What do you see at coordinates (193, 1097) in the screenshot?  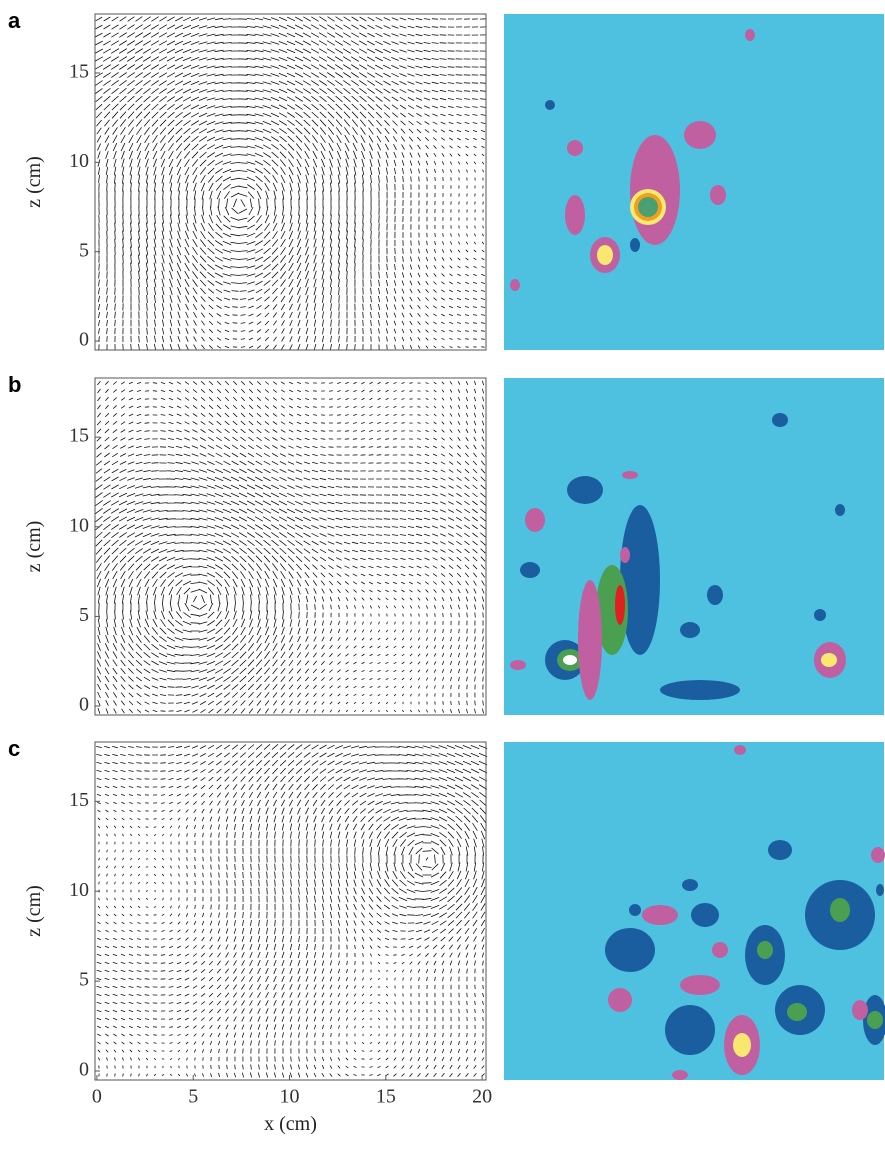 I see `x-tick-label: 5` at bounding box center [193, 1097].